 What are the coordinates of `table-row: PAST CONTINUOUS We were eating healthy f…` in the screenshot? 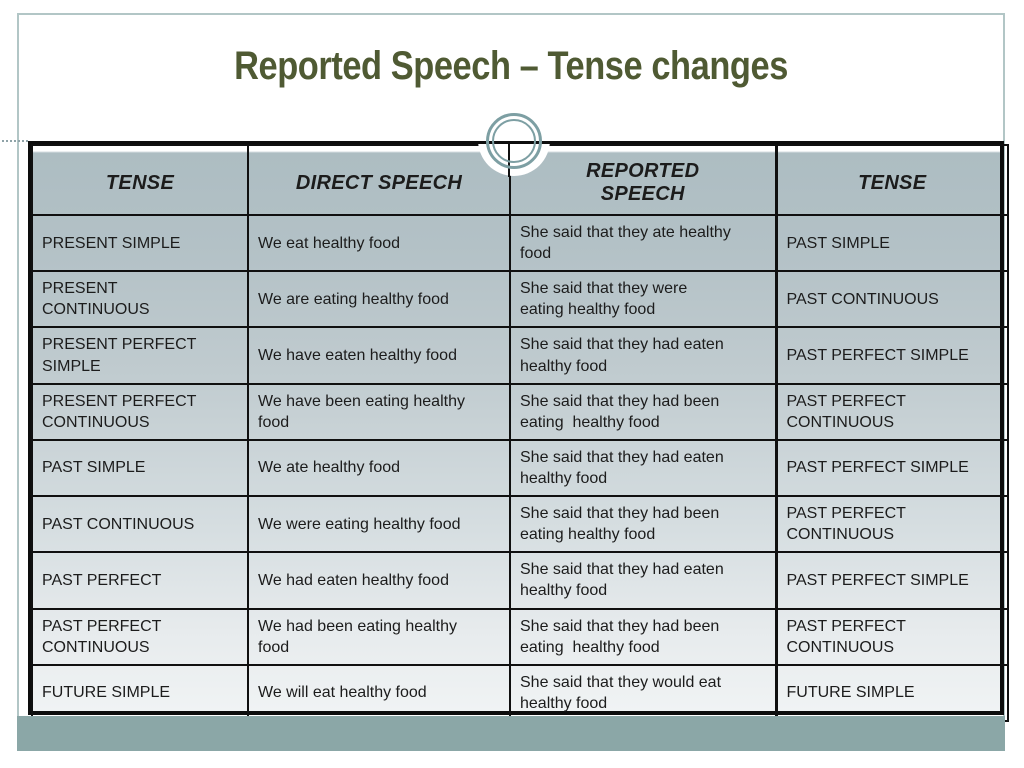 It's located at (520, 524).